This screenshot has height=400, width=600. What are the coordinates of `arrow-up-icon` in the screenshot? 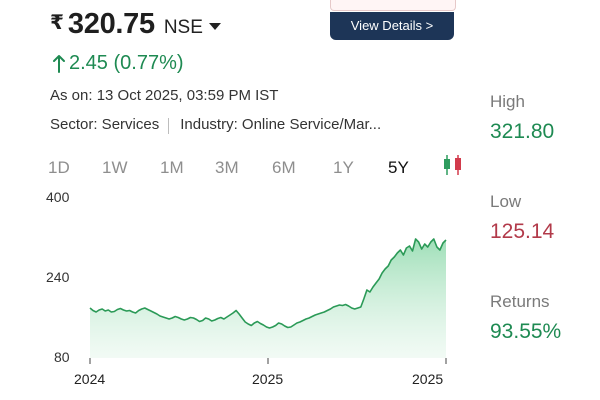 It's located at (59, 63).